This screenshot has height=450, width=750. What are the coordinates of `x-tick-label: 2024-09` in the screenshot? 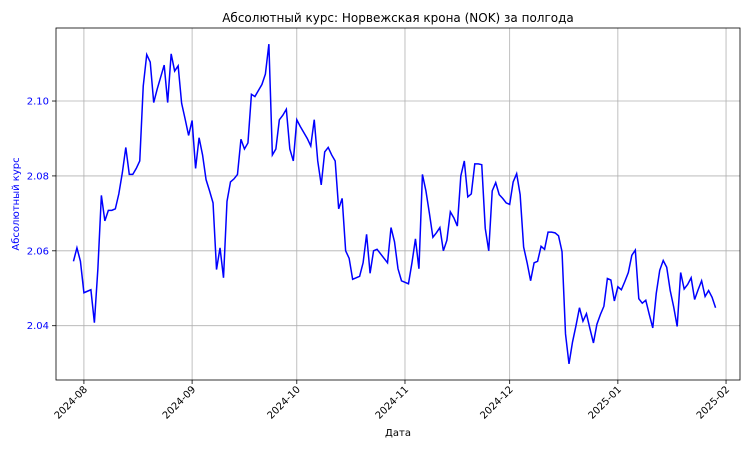 It's located at (179, 402).